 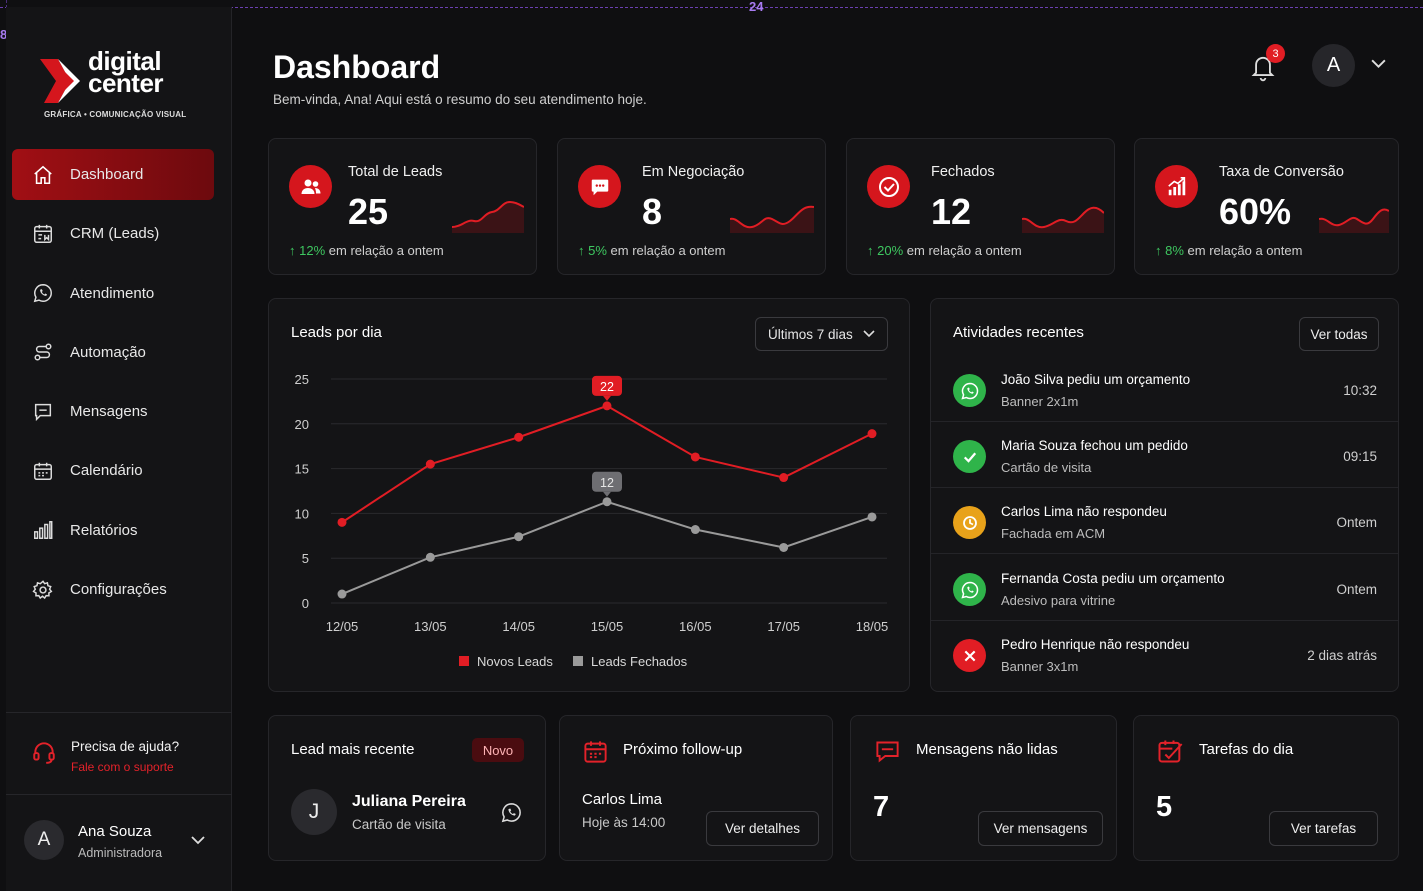 What do you see at coordinates (607, 626) in the screenshot?
I see `x-tick-label: 15/05` at bounding box center [607, 626].